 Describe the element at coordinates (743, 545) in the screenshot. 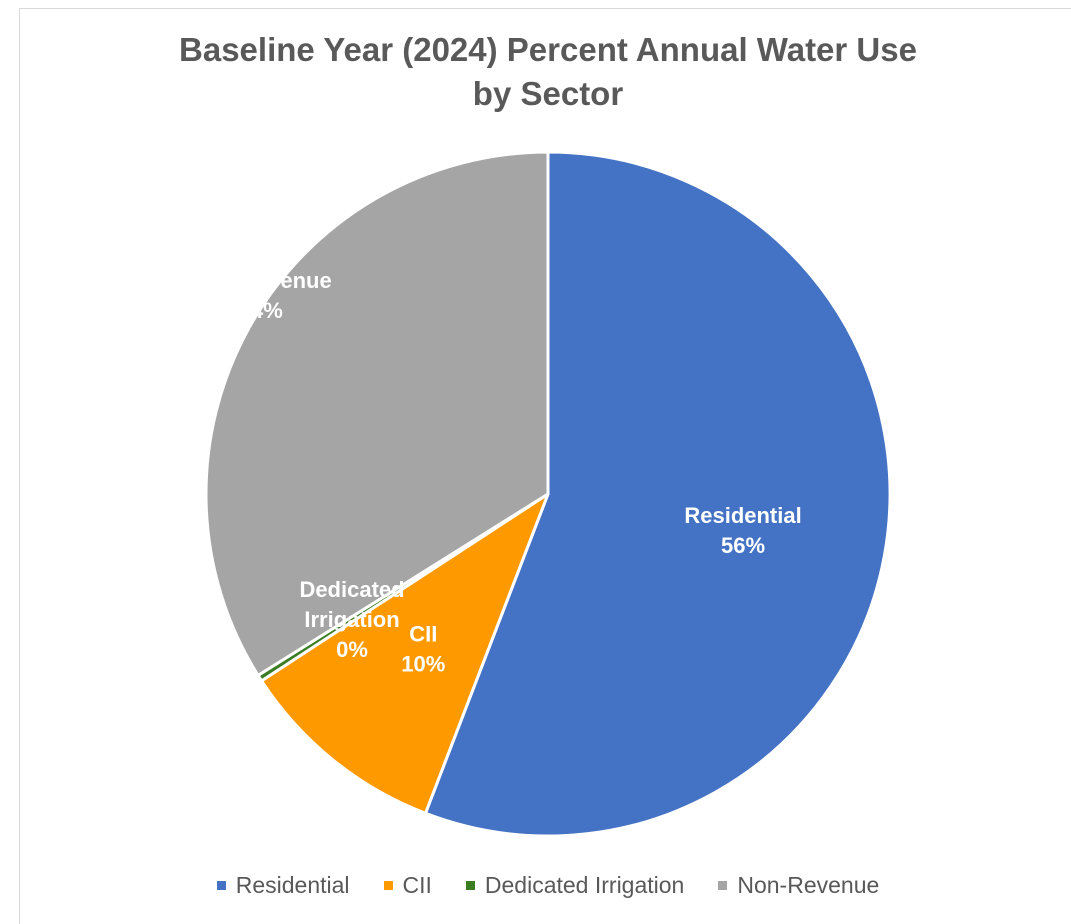

I see `data-label-line: 56%` at that location.